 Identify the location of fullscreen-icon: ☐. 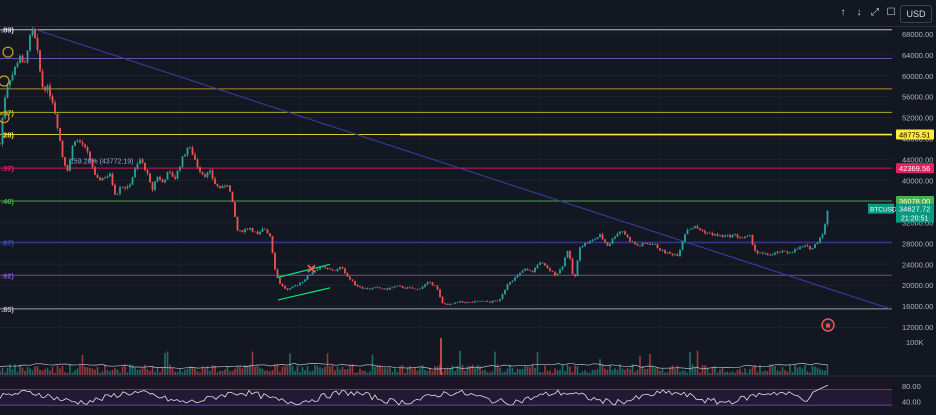
(891, 12).